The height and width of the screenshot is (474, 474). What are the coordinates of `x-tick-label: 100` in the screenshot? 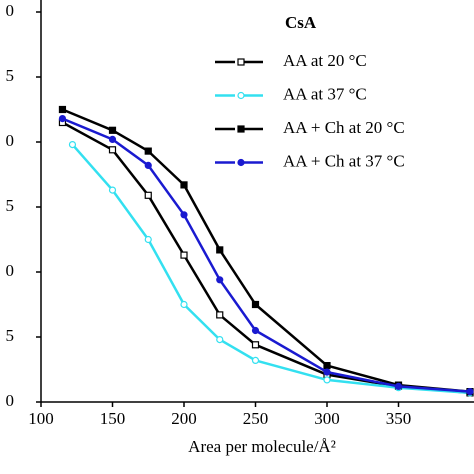 It's located at (41, 418).